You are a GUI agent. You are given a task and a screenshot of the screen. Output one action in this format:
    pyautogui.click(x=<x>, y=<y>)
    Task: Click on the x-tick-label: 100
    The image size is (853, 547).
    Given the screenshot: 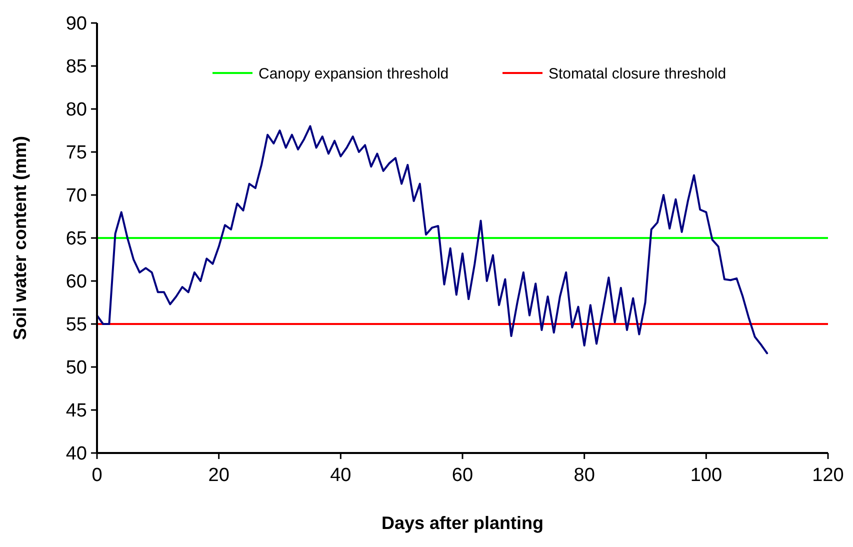 What is the action you would take?
    pyautogui.click(x=706, y=475)
    